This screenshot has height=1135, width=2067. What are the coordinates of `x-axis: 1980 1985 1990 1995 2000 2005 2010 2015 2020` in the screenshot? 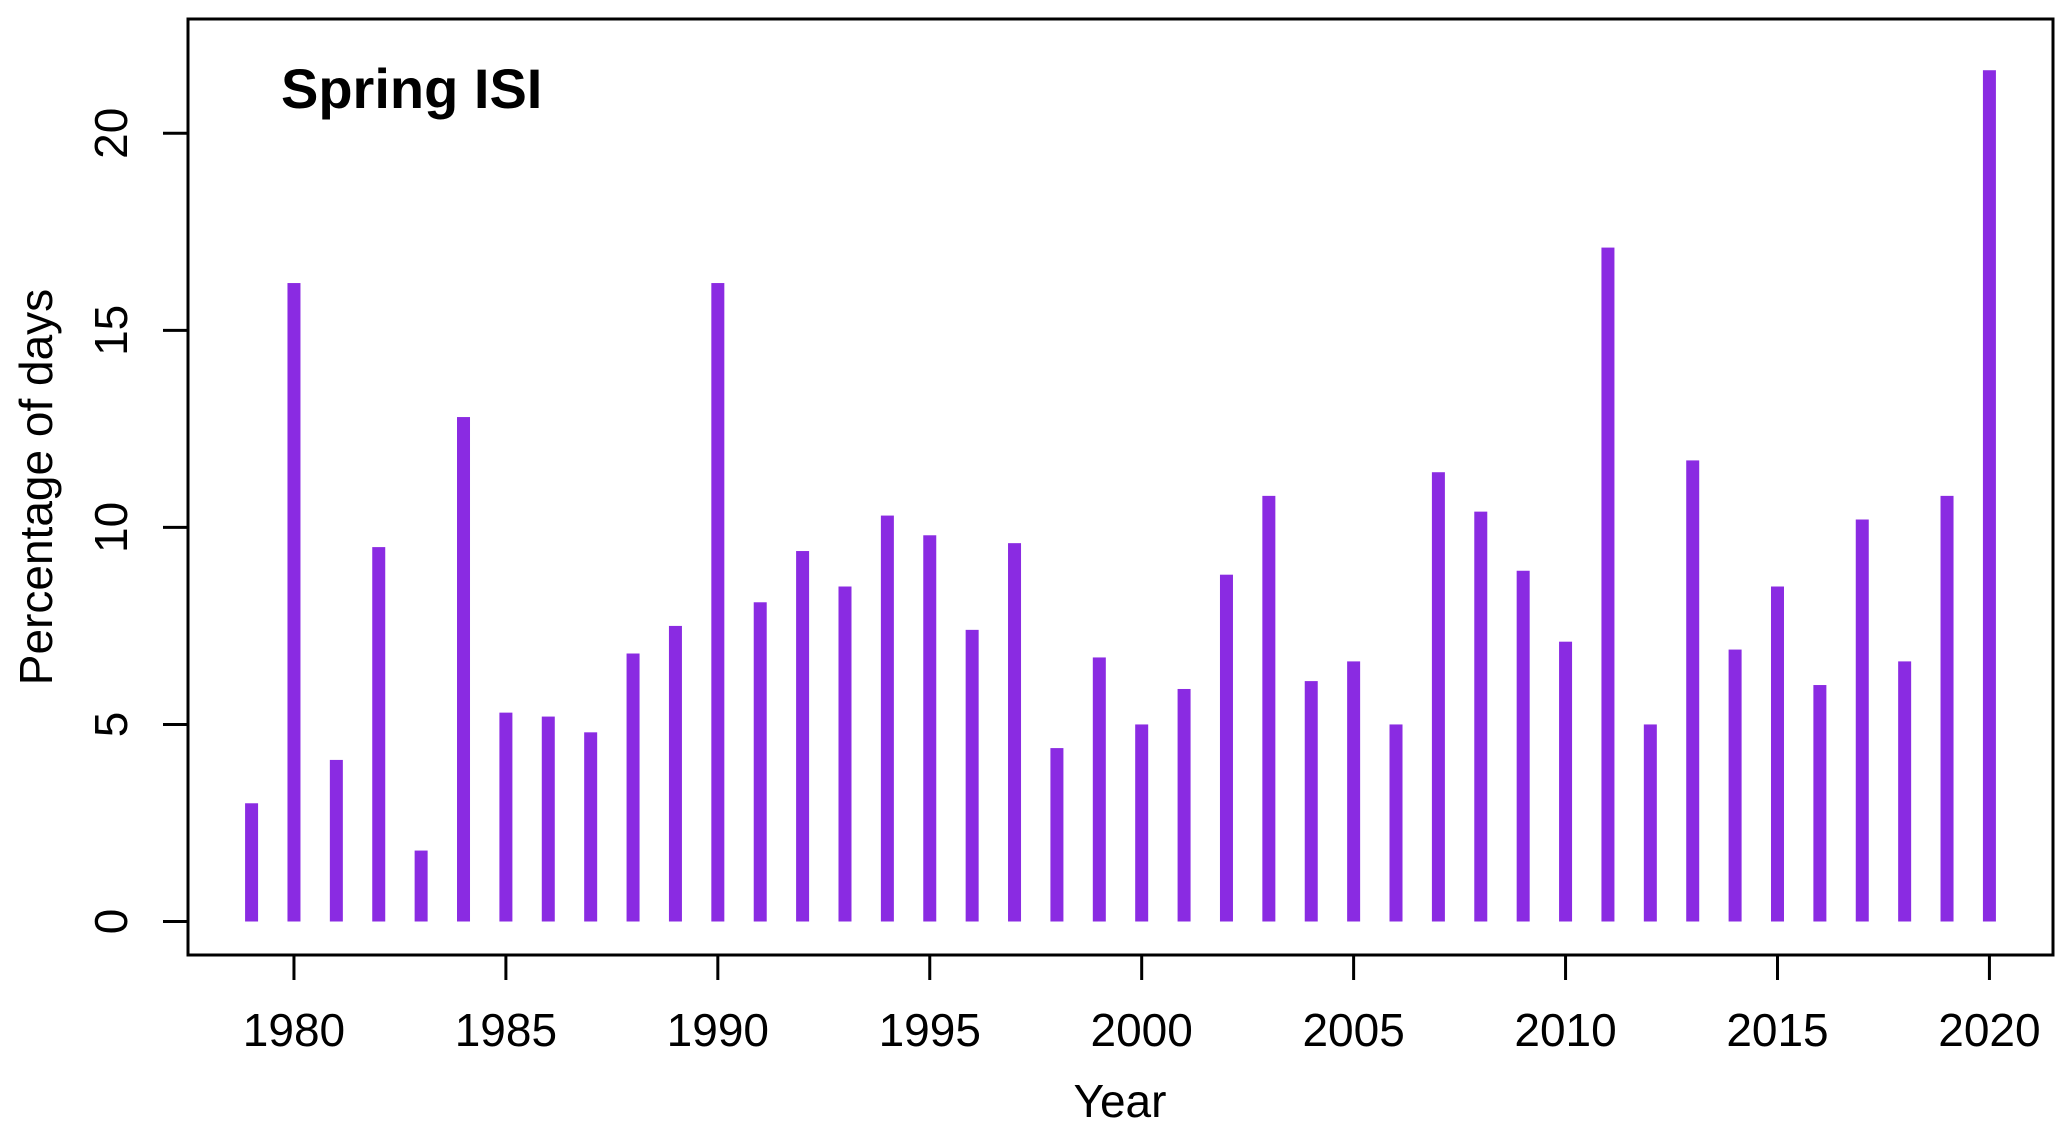 It's located at (1142, 1004).